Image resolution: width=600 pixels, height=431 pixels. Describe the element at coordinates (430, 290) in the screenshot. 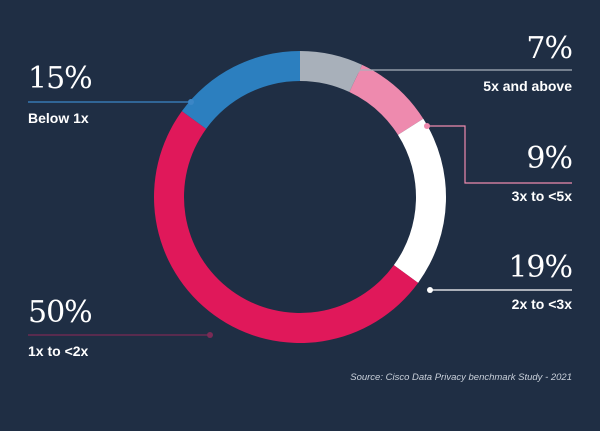

I see `leader-line-2x-to-3x-dot` at that location.